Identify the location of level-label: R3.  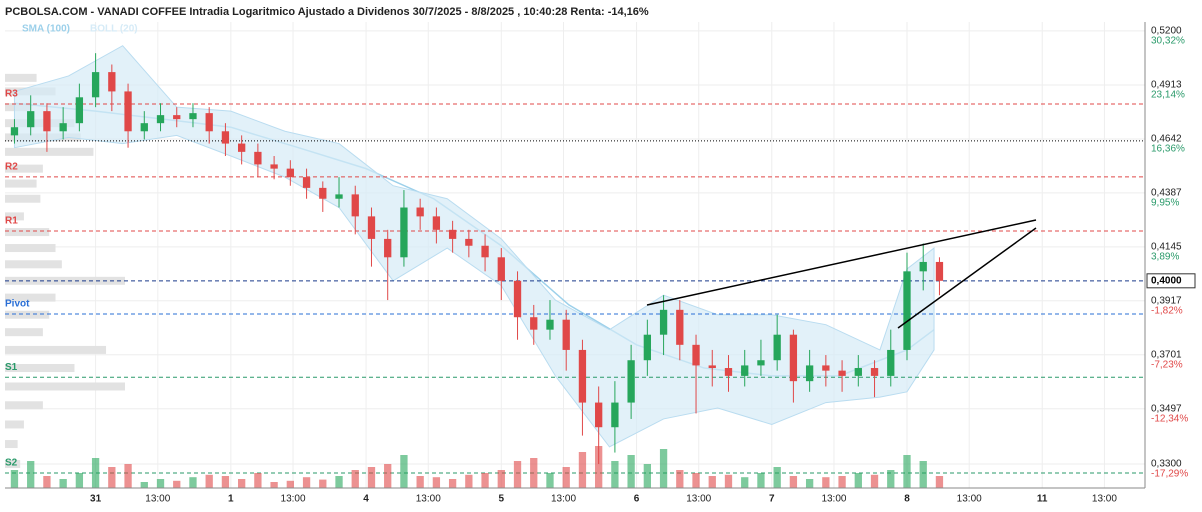
(11, 94).